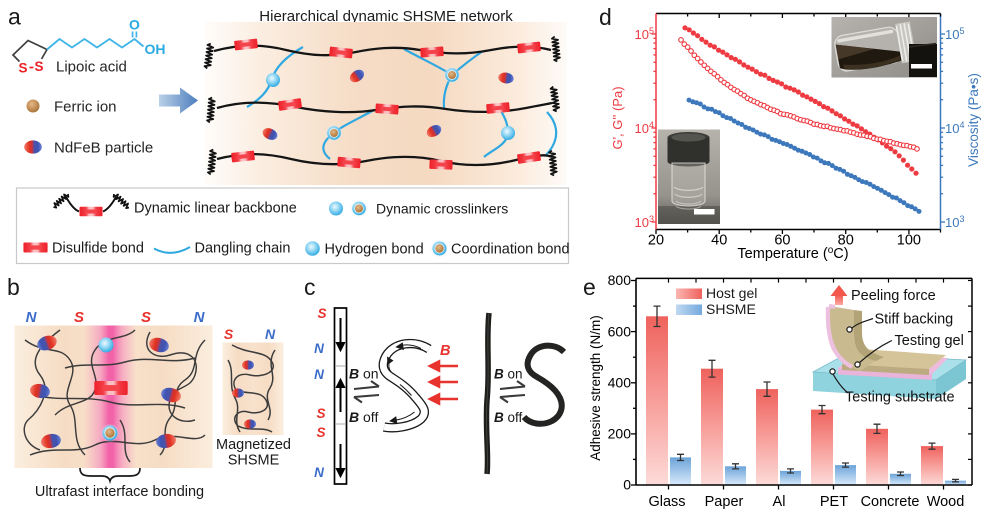 The width and height of the screenshot is (1000, 522). What do you see at coordinates (605, 17) in the screenshot?
I see `svg-text: d` at bounding box center [605, 17].